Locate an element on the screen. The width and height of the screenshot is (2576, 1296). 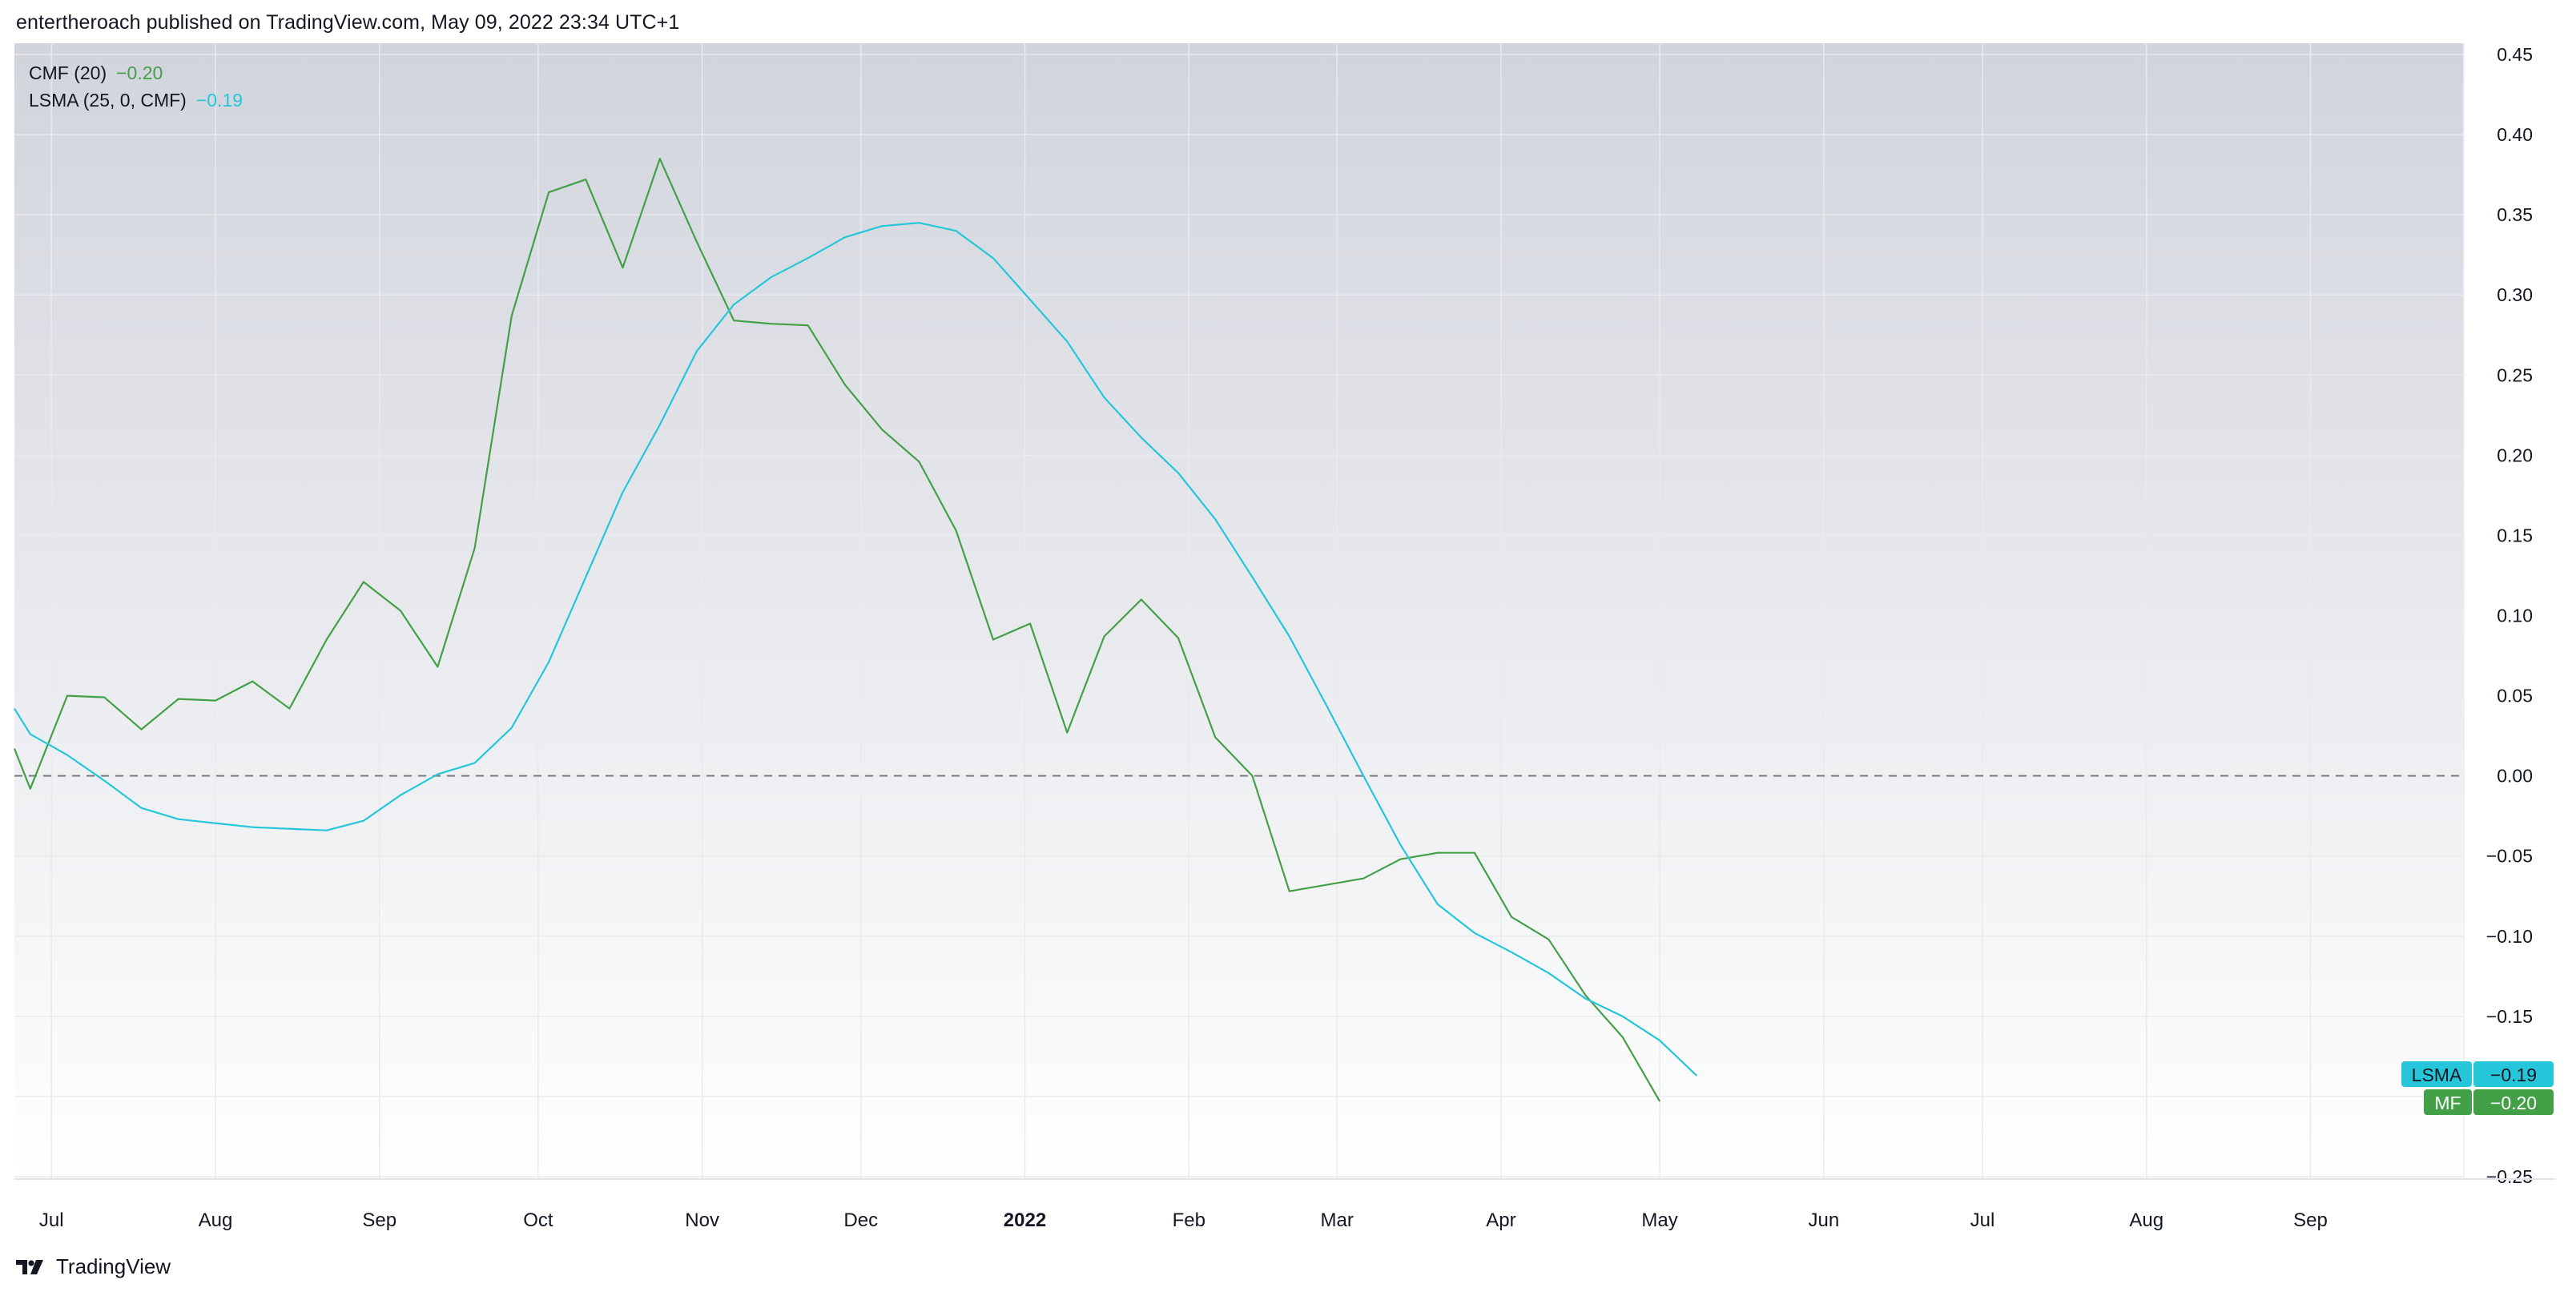
x-tick-label: May is located at coordinates (1659, 1220).